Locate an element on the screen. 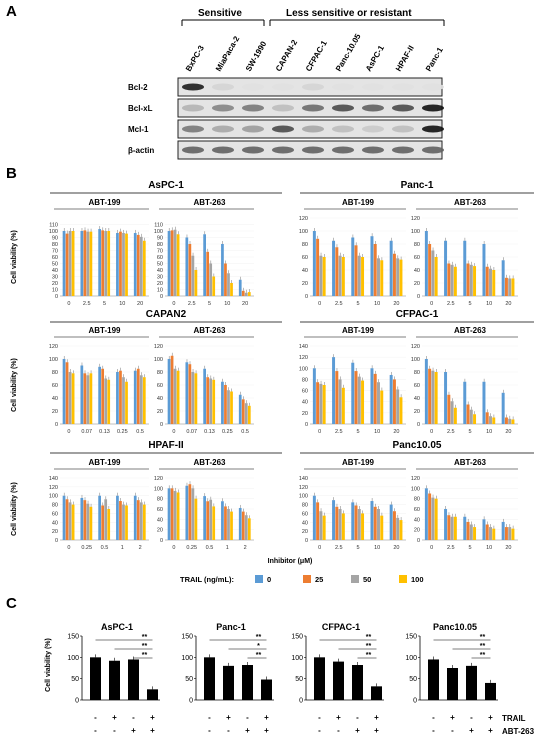 This screenshot has width=546, height=740. x-tick-label: 20 is located at coordinates (396, 304).